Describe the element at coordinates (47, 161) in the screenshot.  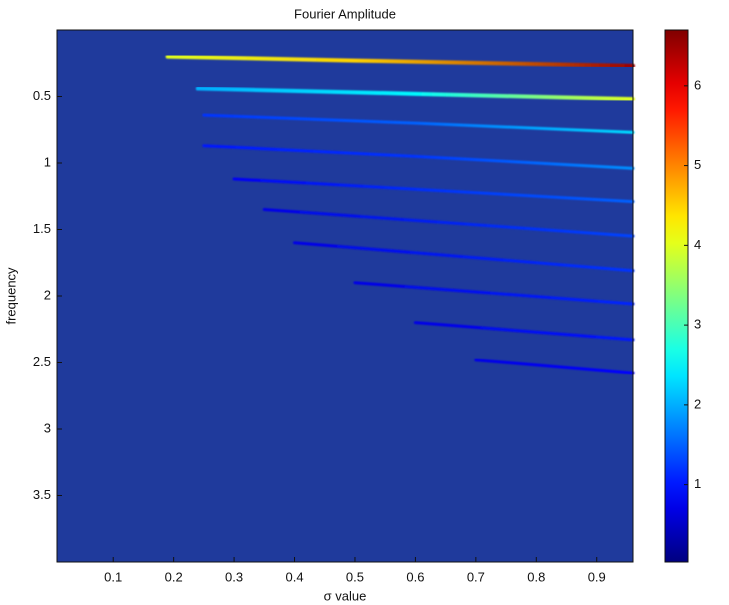
I see `y-tick-label: 1` at that location.